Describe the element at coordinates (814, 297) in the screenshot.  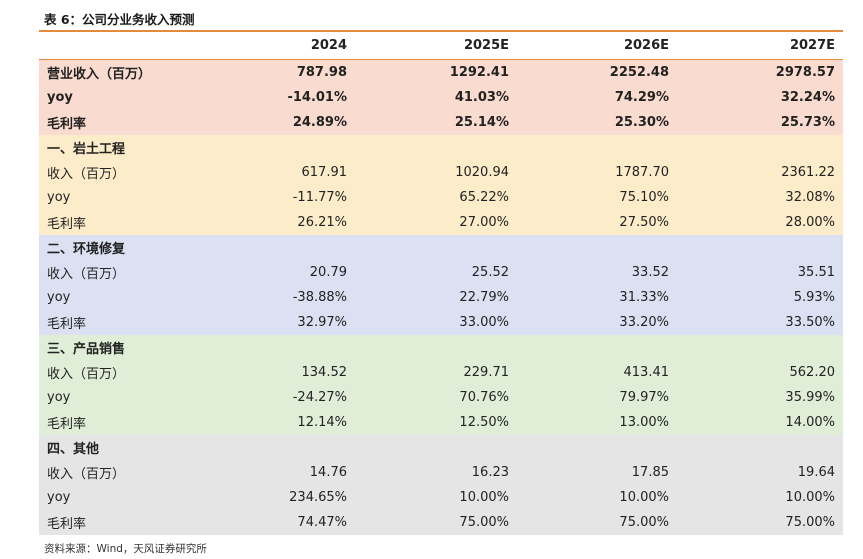
I see `cell: 5.93%` at that location.